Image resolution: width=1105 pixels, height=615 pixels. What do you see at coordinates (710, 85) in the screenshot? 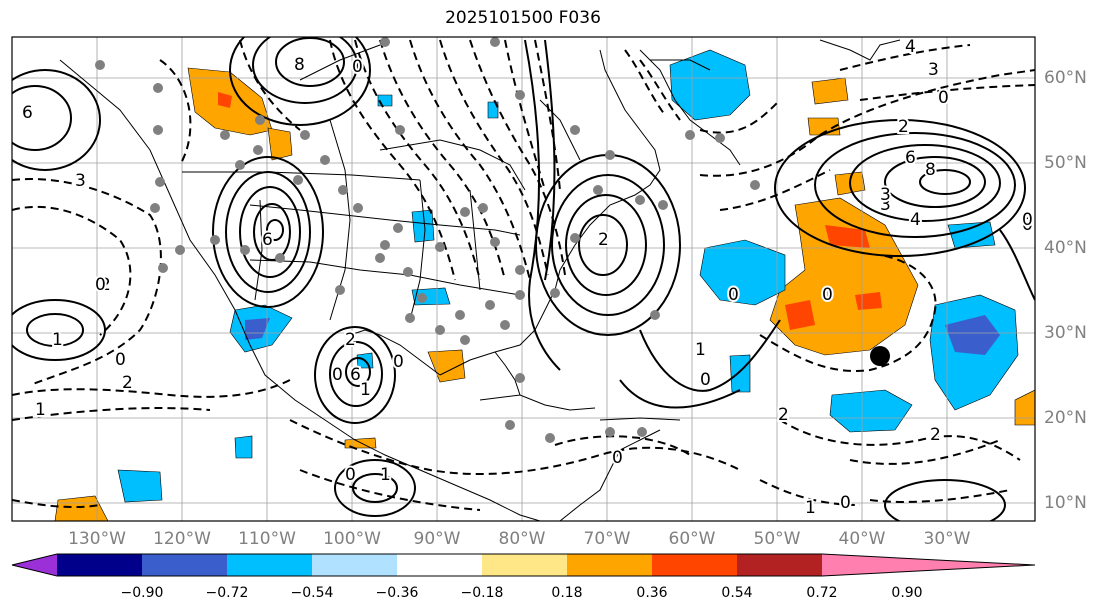
I see `sky-fill-labrador` at bounding box center [710, 85].